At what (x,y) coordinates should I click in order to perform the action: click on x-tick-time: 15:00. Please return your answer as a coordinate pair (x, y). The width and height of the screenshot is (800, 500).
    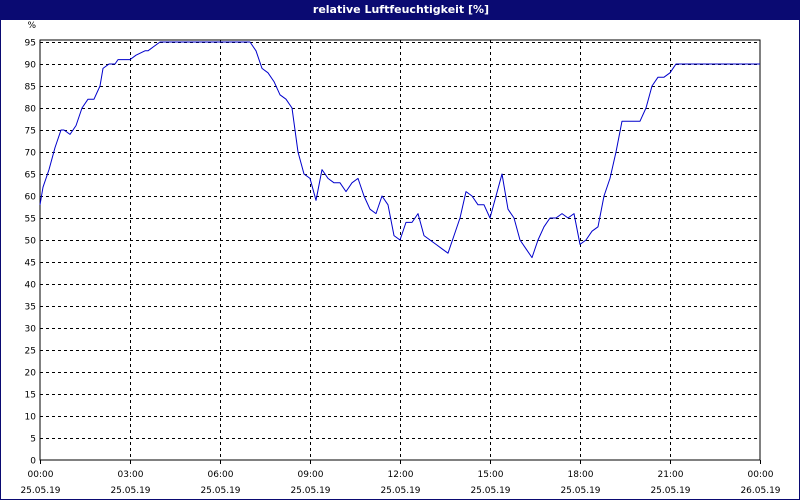
    Looking at the image, I should click on (491, 475).